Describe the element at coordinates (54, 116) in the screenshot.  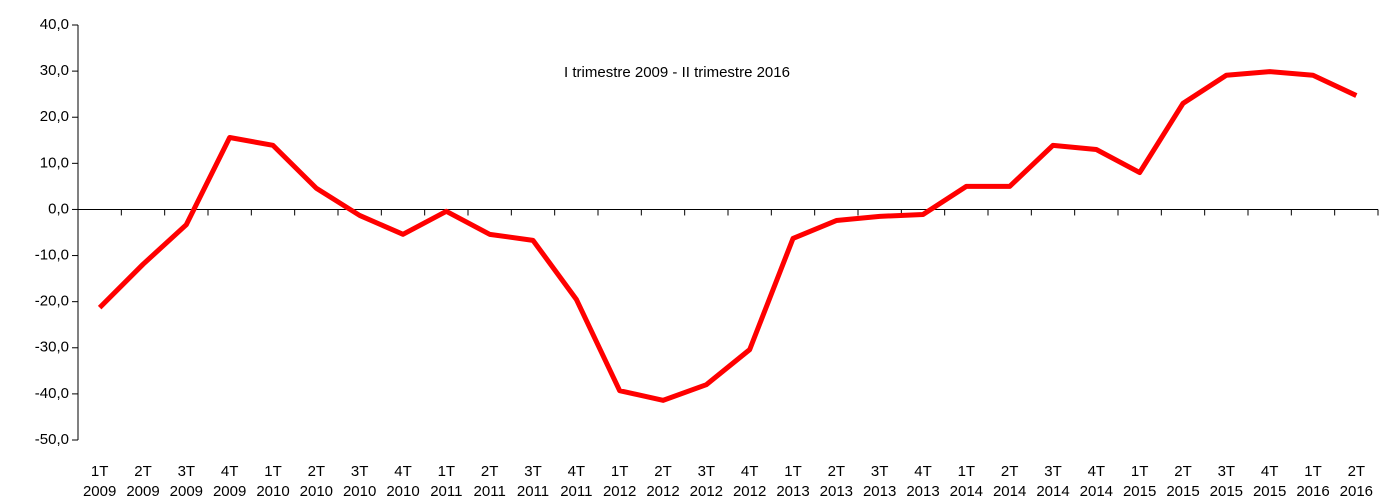
I see `y-tick-label: 20,0` at that location.